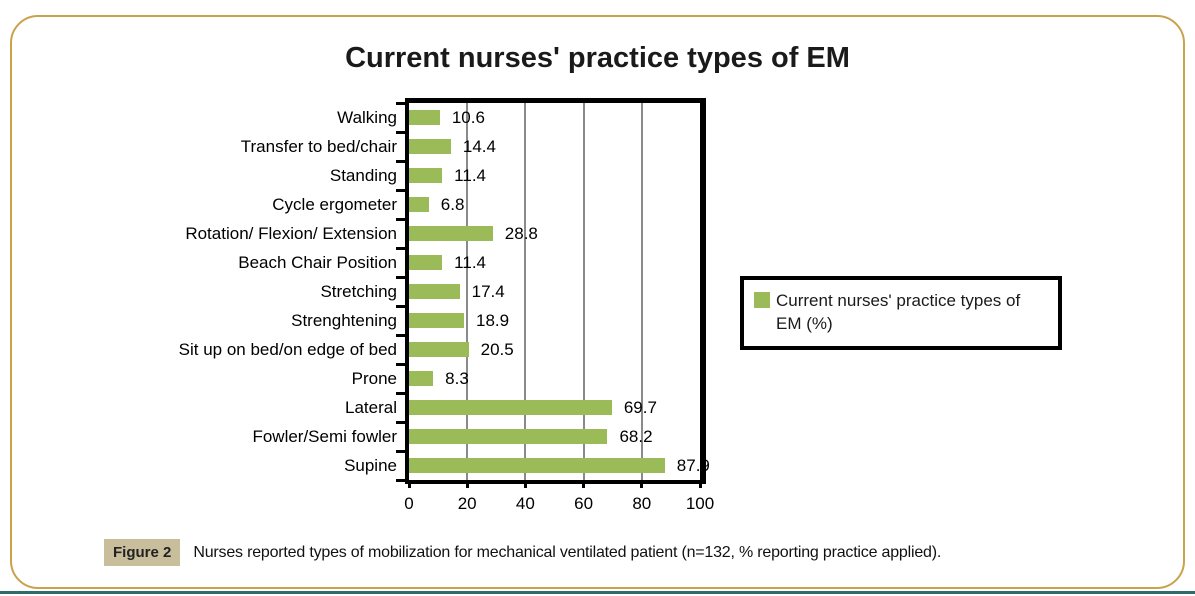 The image size is (1195, 596). Describe the element at coordinates (468, 117) in the screenshot. I see `bar-value-label: 10.6` at that location.